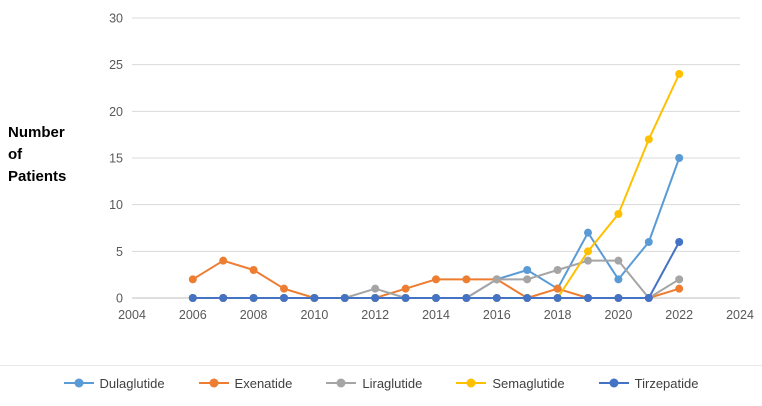  I want to click on data-point-tirzepatide-2017, so click(527, 298).